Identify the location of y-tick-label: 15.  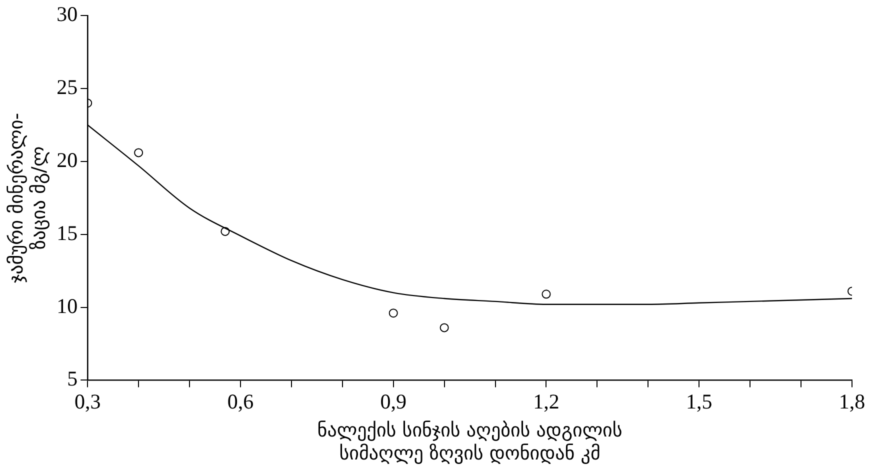
(67, 232).